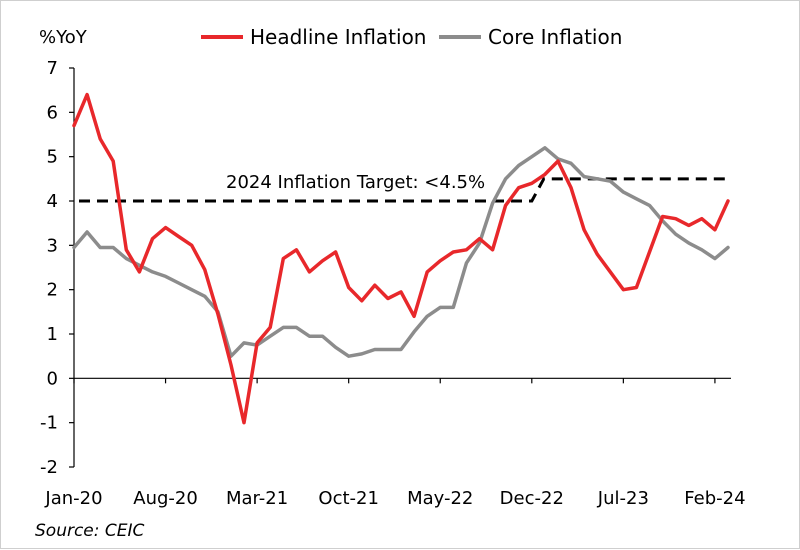 This screenshot has width=800, height=550. Describe the element at coordinates (63, 37) in the screenshot. I see `y-axis-label: %YoY` at that location.